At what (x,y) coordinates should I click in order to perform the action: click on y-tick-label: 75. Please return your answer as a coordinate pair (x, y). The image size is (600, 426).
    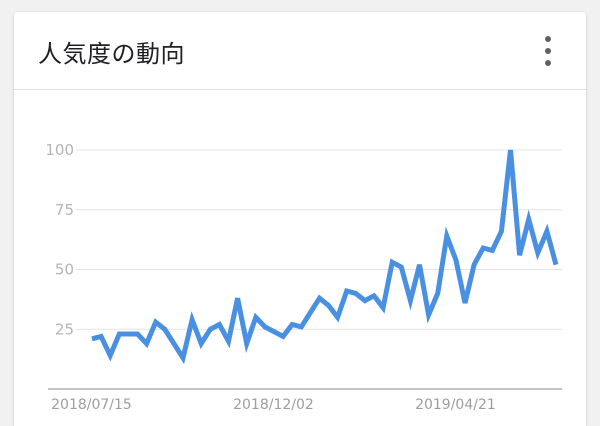
    Looking at the image, I should click on (64, 210).